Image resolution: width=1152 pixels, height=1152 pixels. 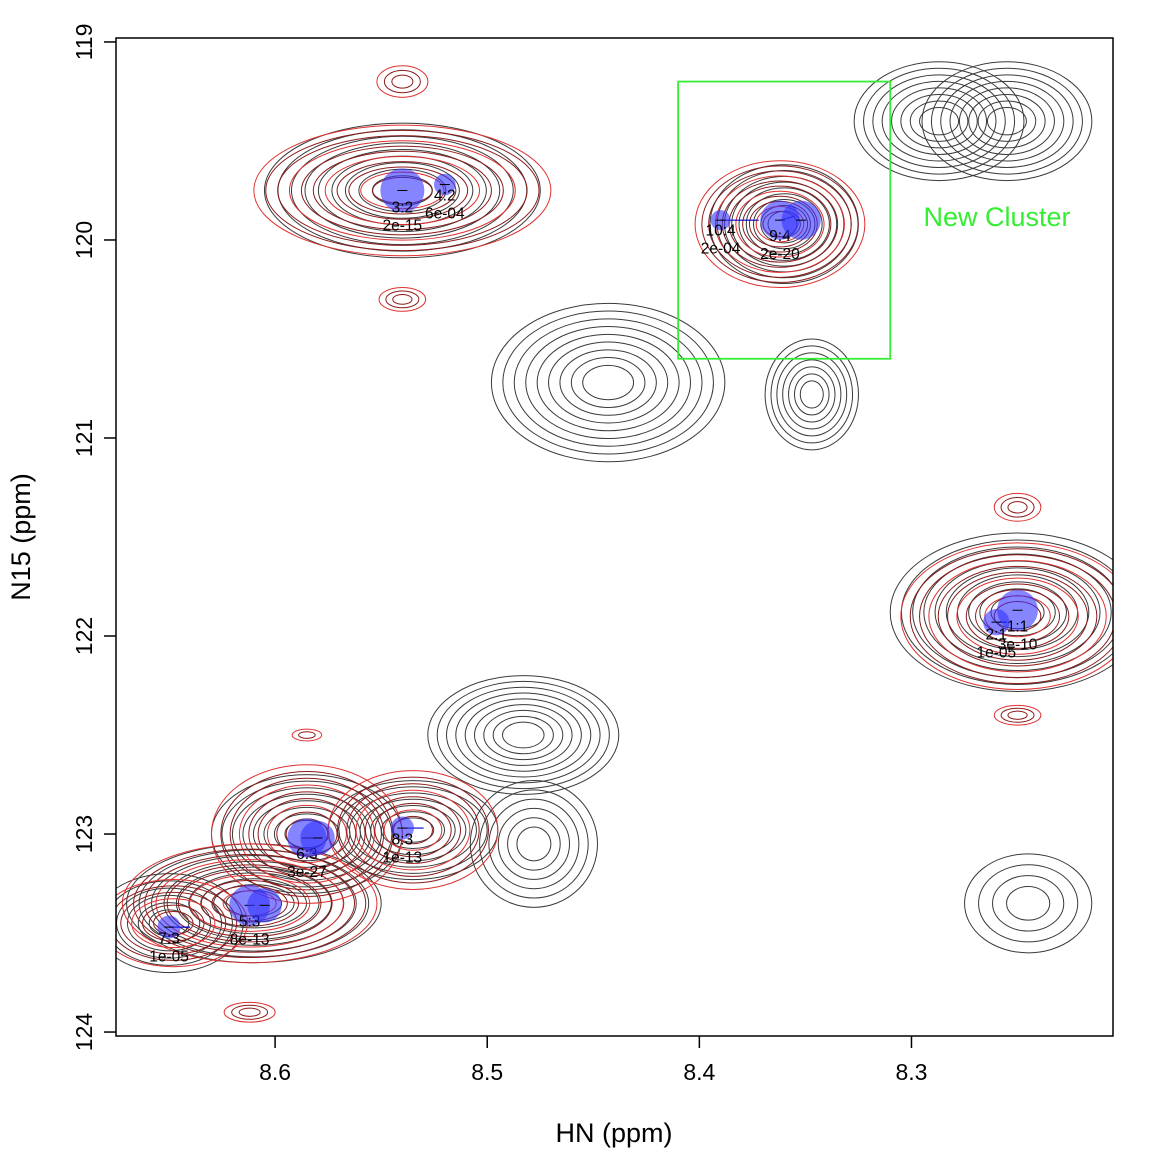 I want to click on cluster-box-layer: New Cluster, so click(x=874, y=220).